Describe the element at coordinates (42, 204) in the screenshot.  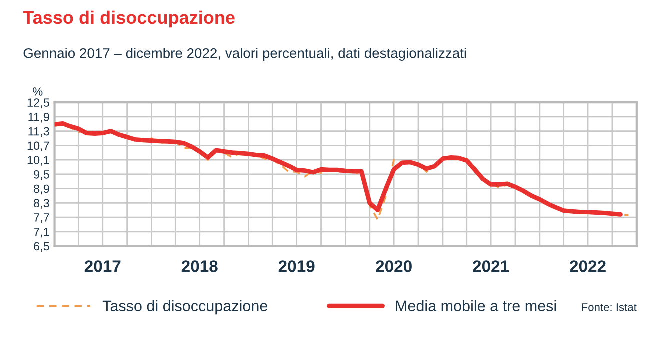
I see `y-tick-label: 8,3` at that location.